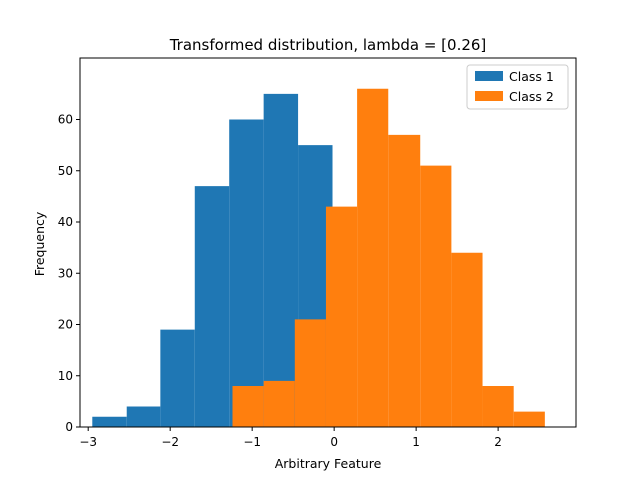 The image size is (640, 480). What do you see at coordinates (404, 280) in the screenshot?
I see `histogram-bar-series2-bin6` at bounding box center [404, 280].